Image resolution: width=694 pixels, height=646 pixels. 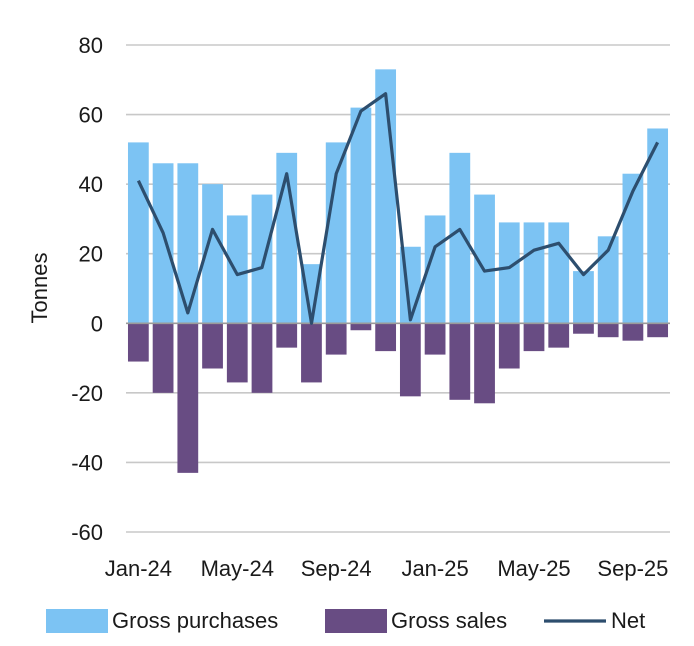 What do you see at coordinates (195, 620) in the screenshot?
I see `legend-label-gross-purchases: Gross purchases` at bounding box center [195, 620].